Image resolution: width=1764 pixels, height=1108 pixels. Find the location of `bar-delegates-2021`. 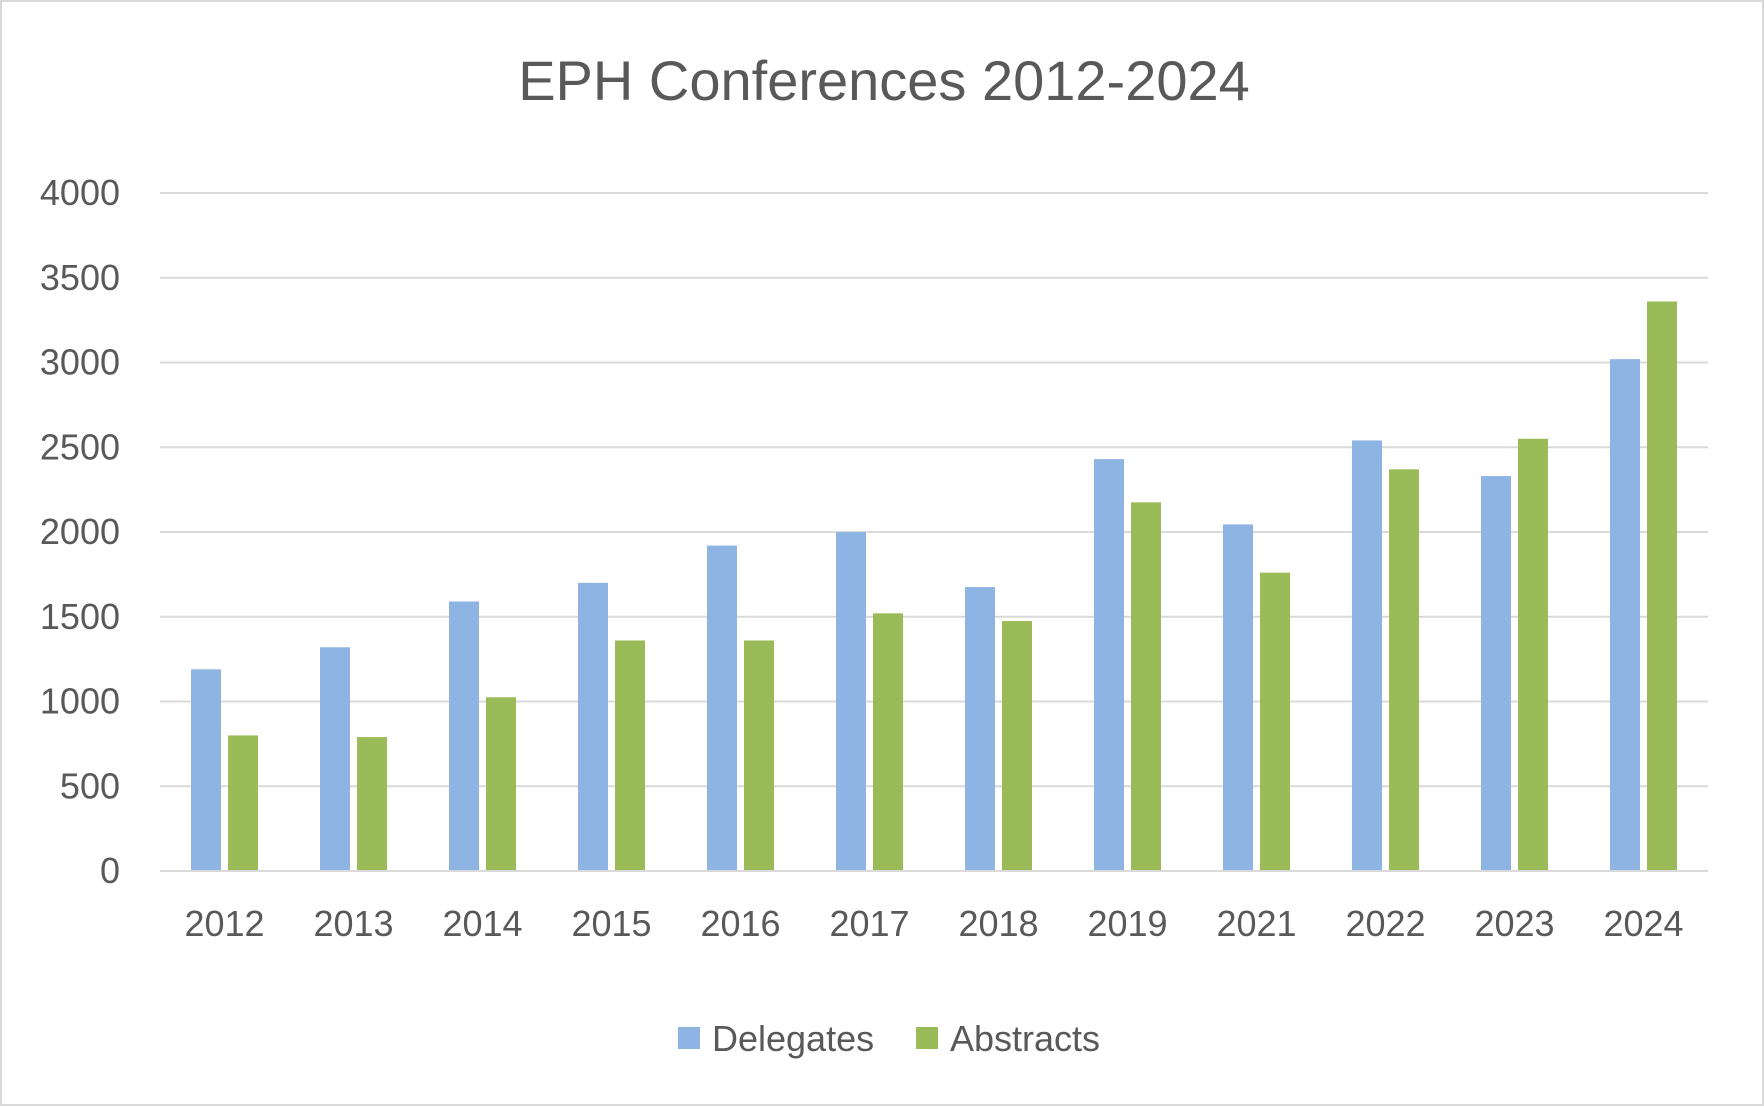

bar-delegates-2021 is located at coordinates (1238, 697).